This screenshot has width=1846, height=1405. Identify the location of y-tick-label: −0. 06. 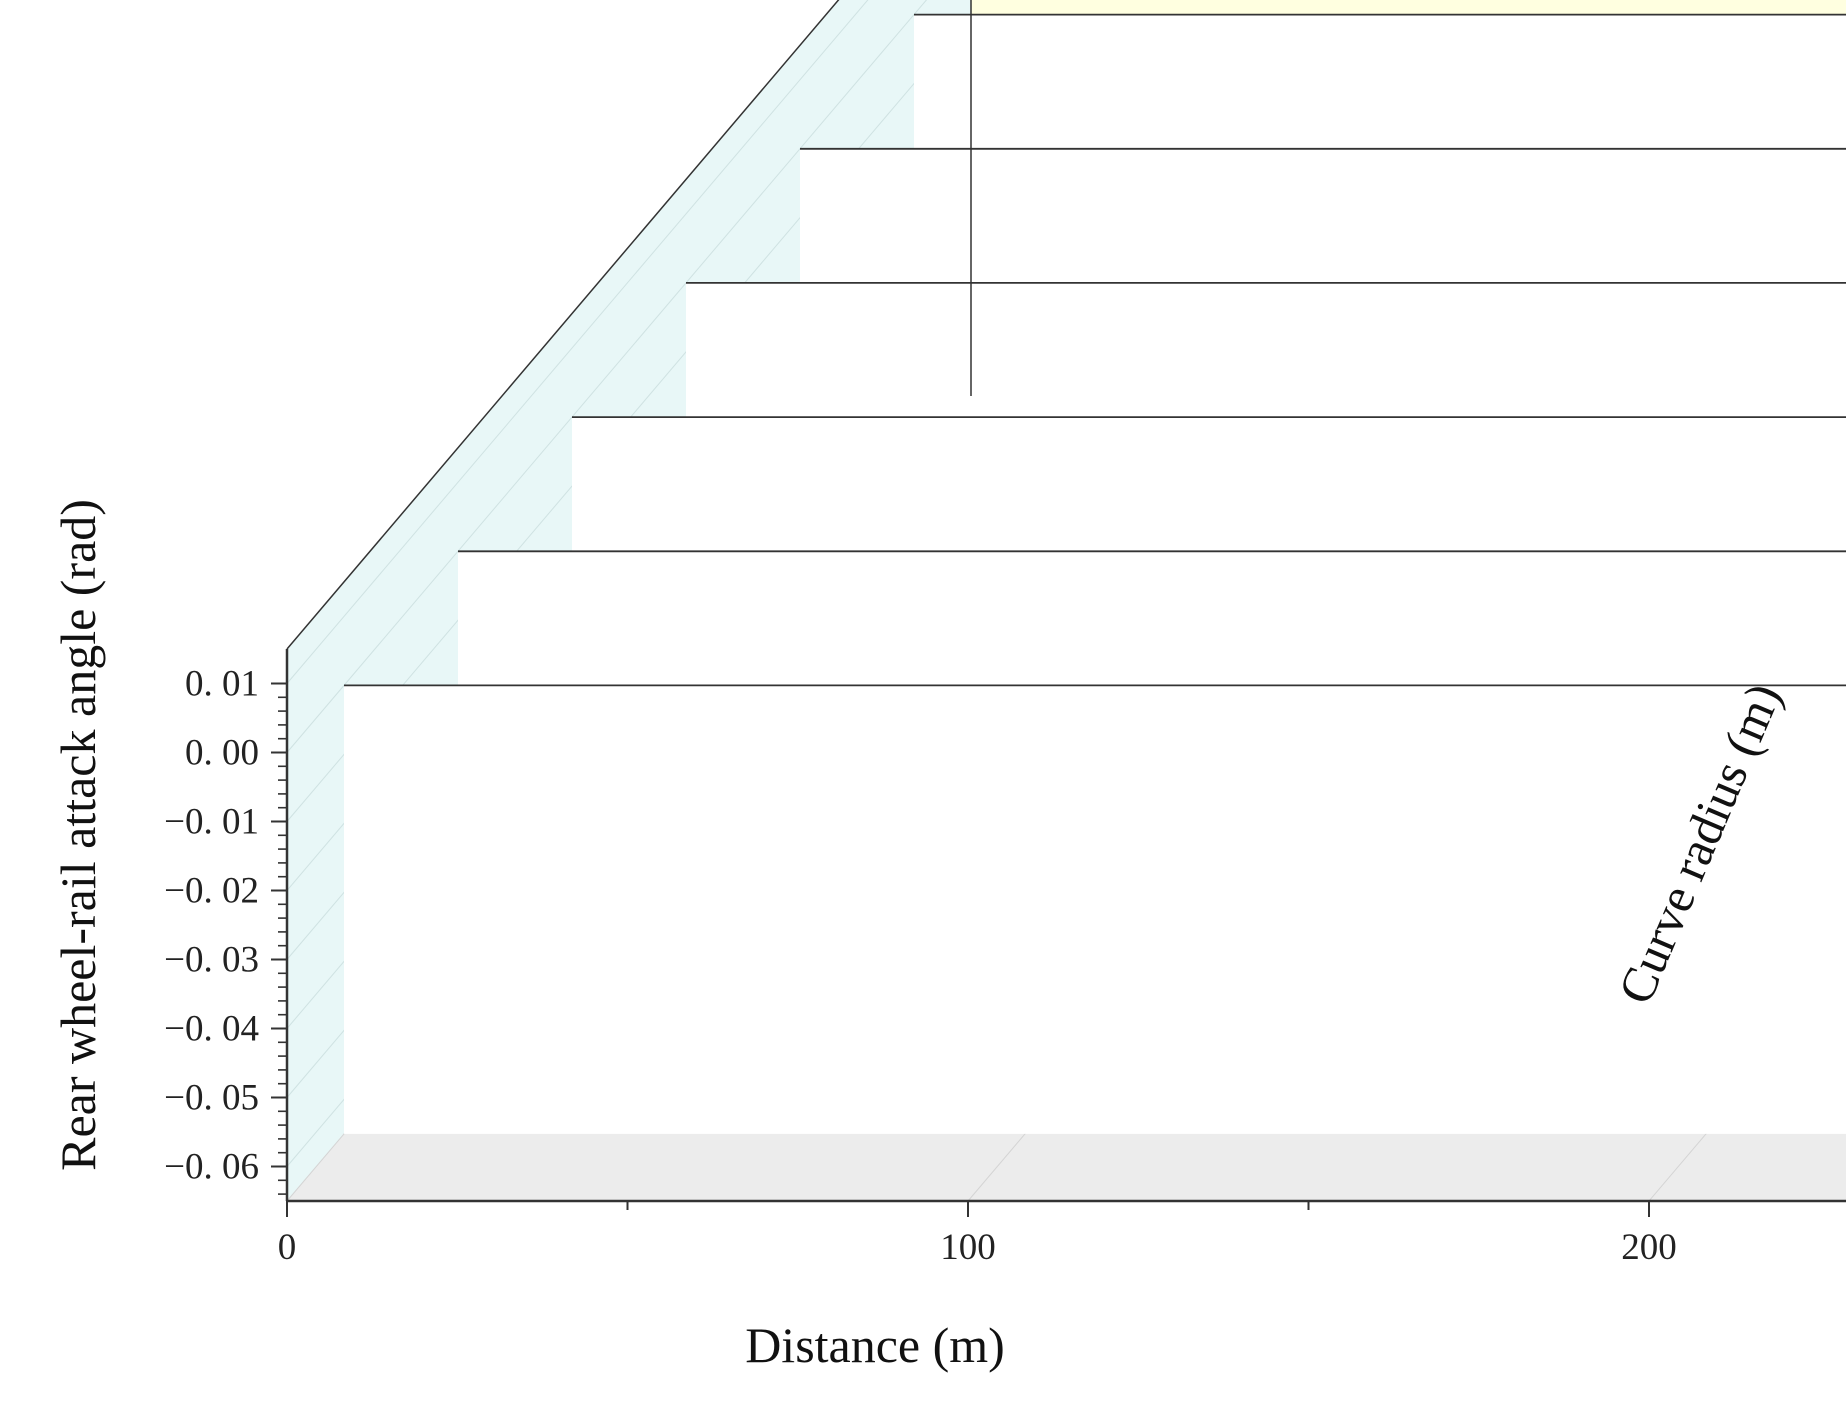
(211, 1167).